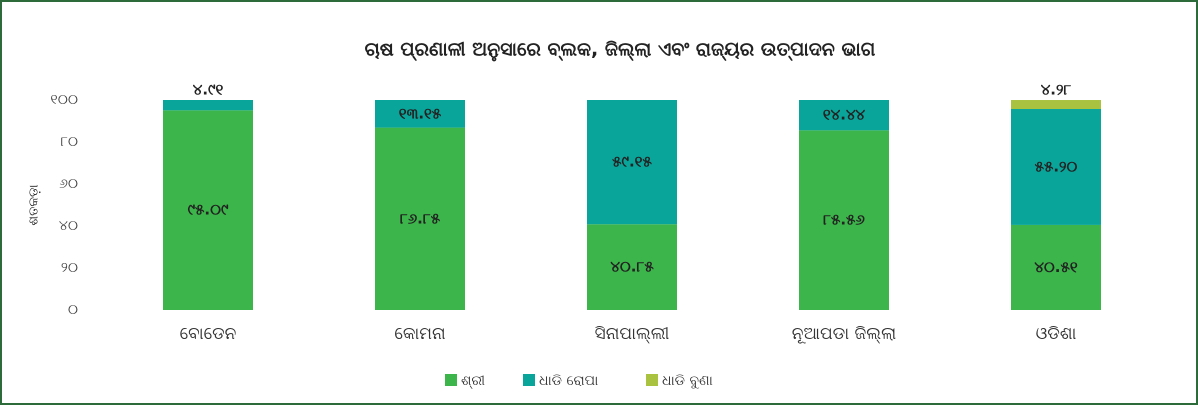 This screenshot has width=1198, height=405. I want to click on x-tick-label: ନୂଆପଡା ଜିଲ୍ଲା, so click(844, 334).